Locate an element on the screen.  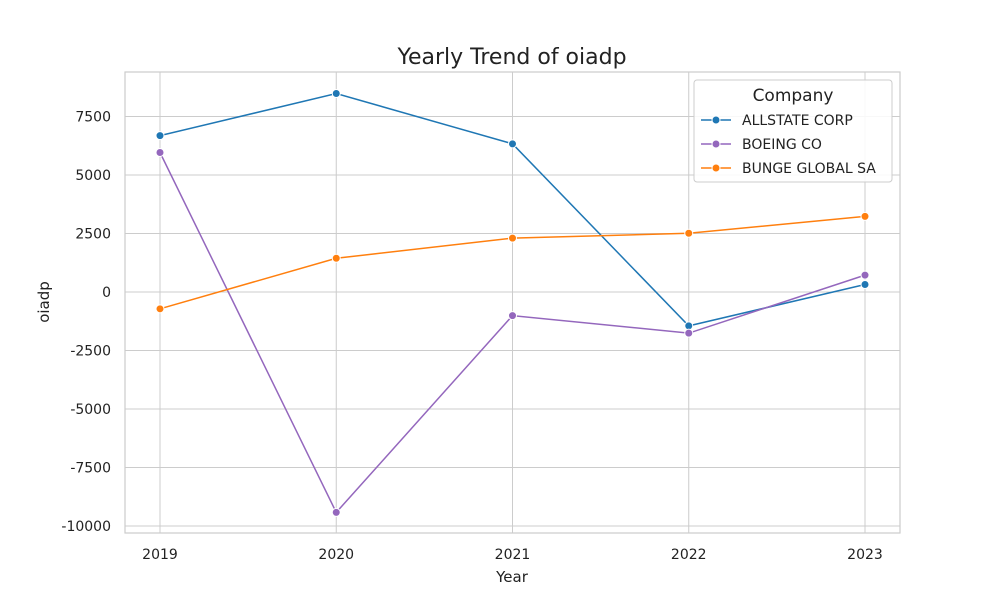
x-tick-label: 2019 is located at coordinates (160, 555).